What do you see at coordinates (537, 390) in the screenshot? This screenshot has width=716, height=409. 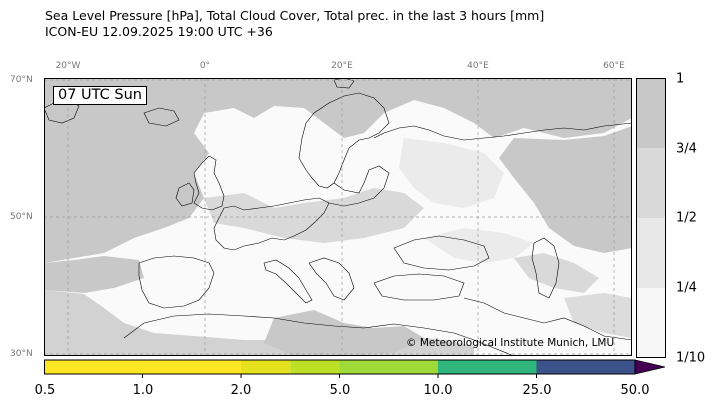 I see `precip-label-25: 25.0` at bounding box center [537, 390].